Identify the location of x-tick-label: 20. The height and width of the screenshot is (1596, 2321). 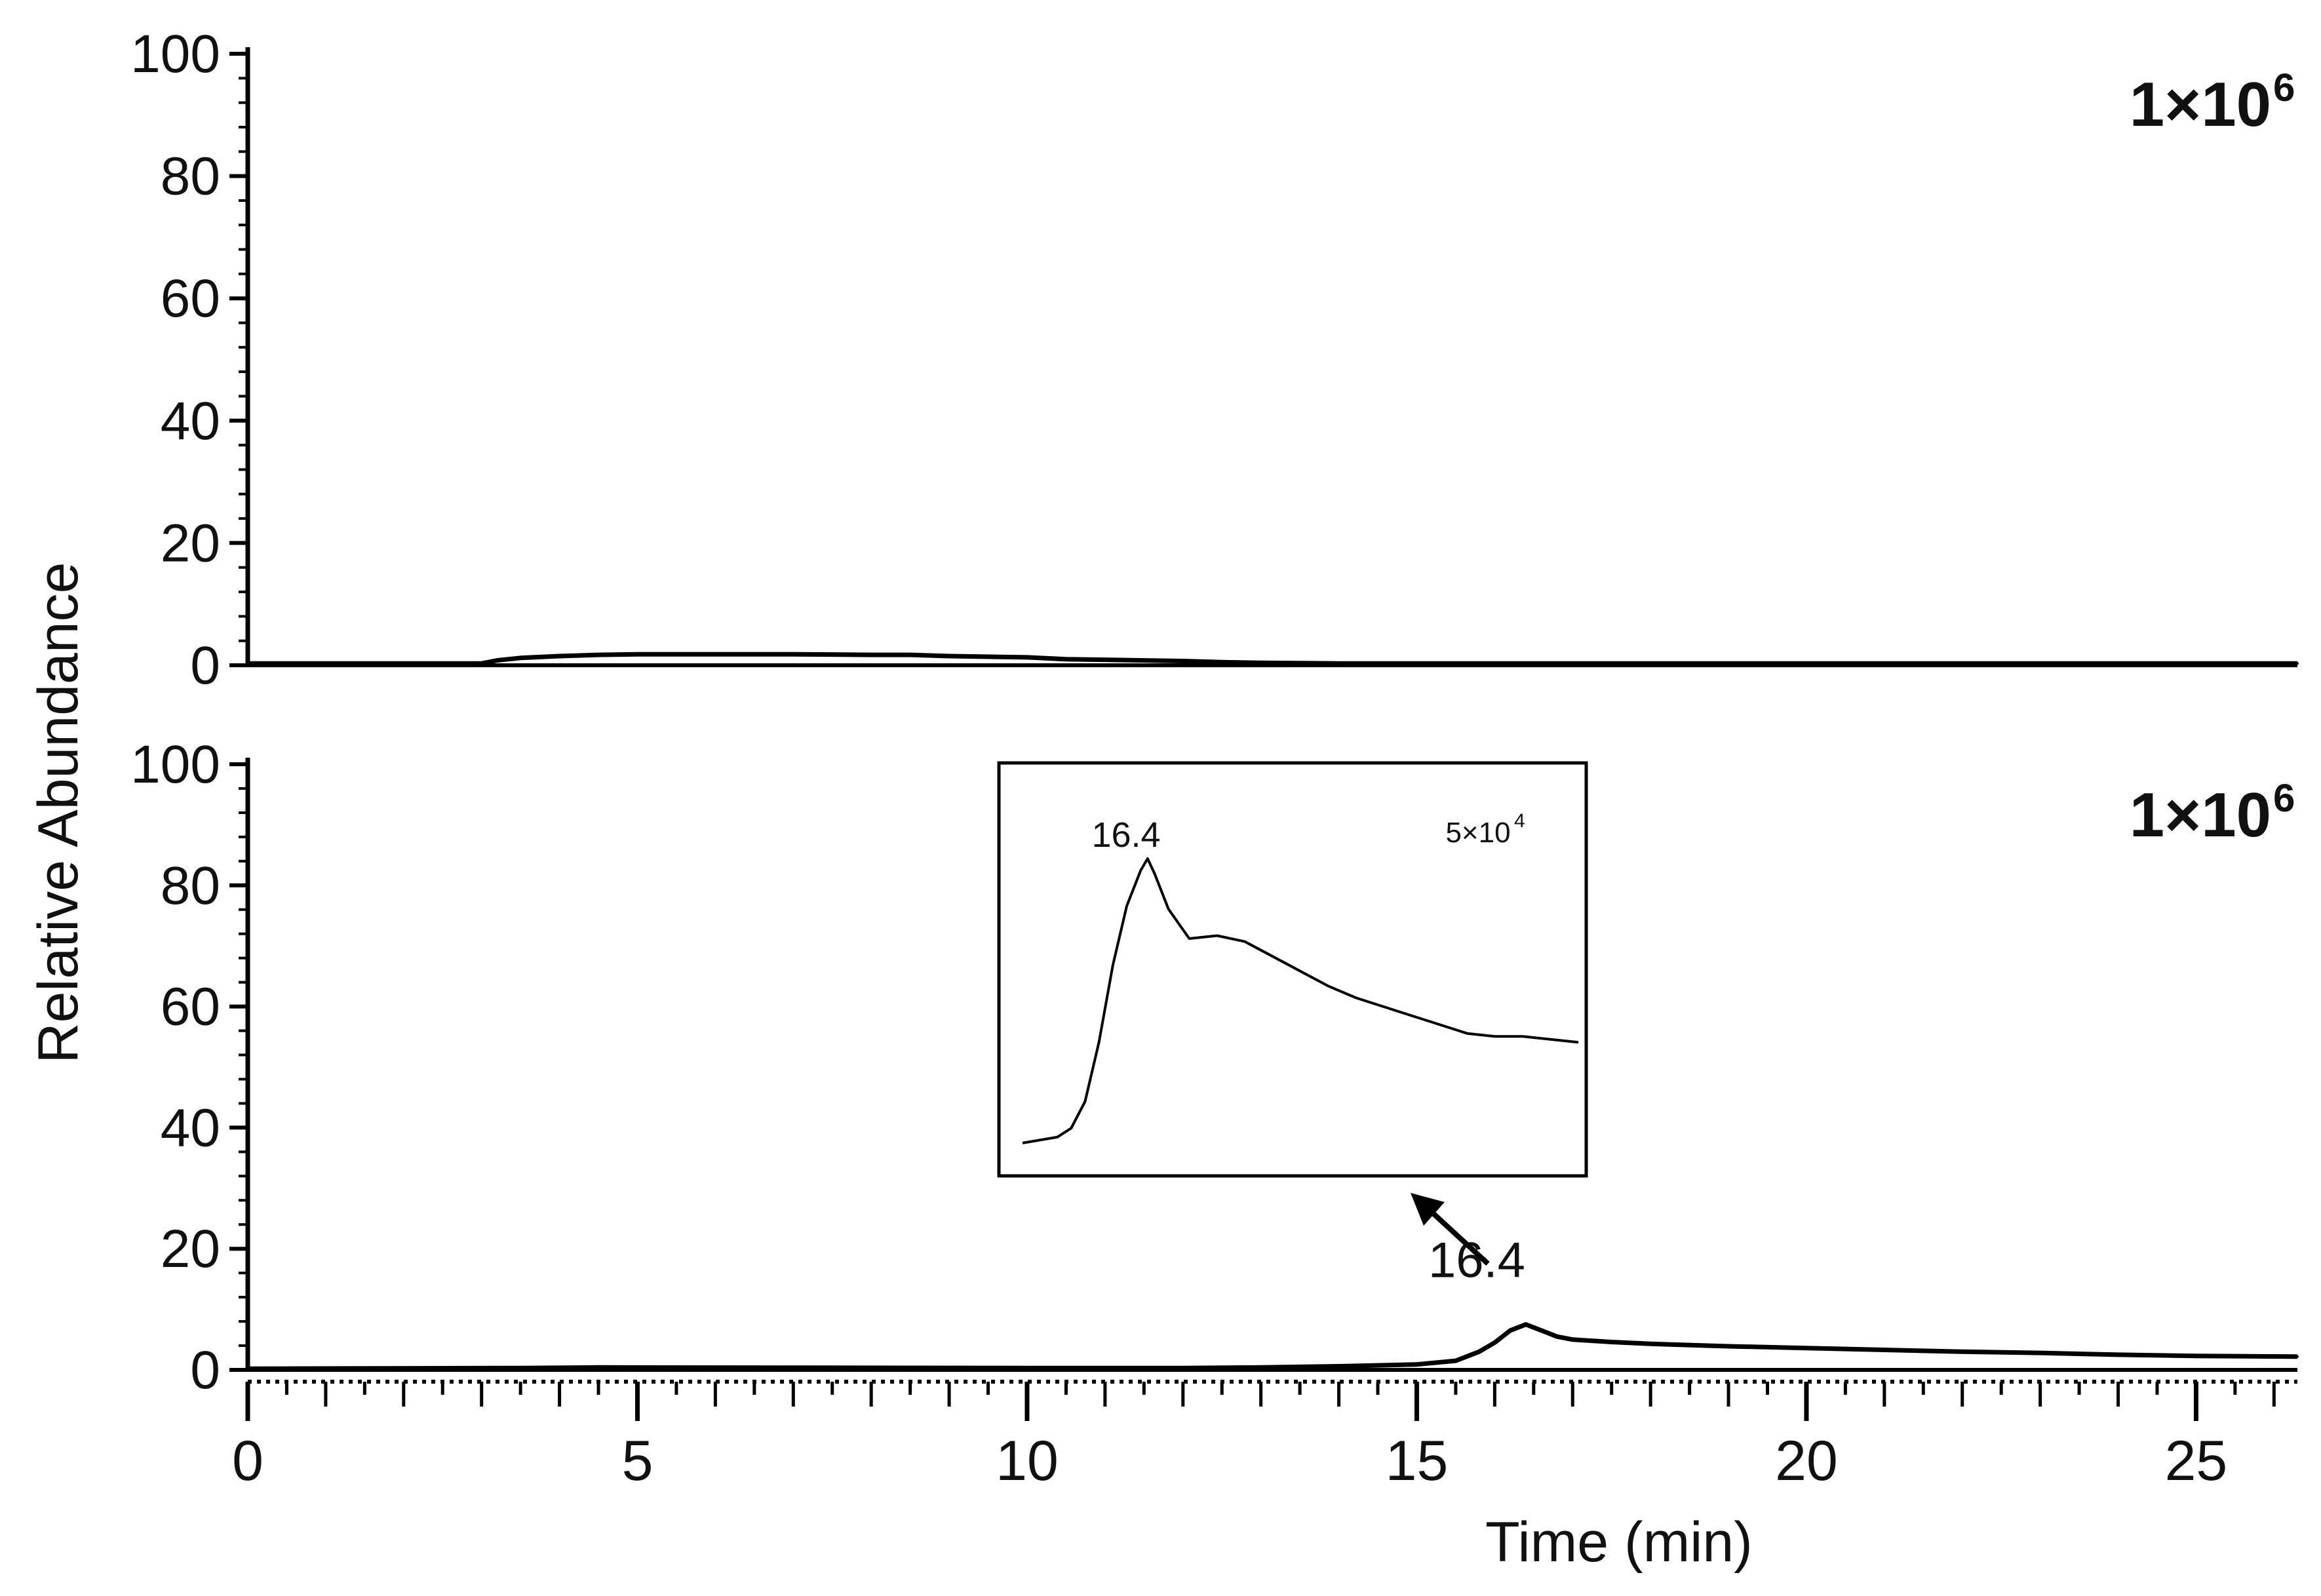
(1806, 1461).